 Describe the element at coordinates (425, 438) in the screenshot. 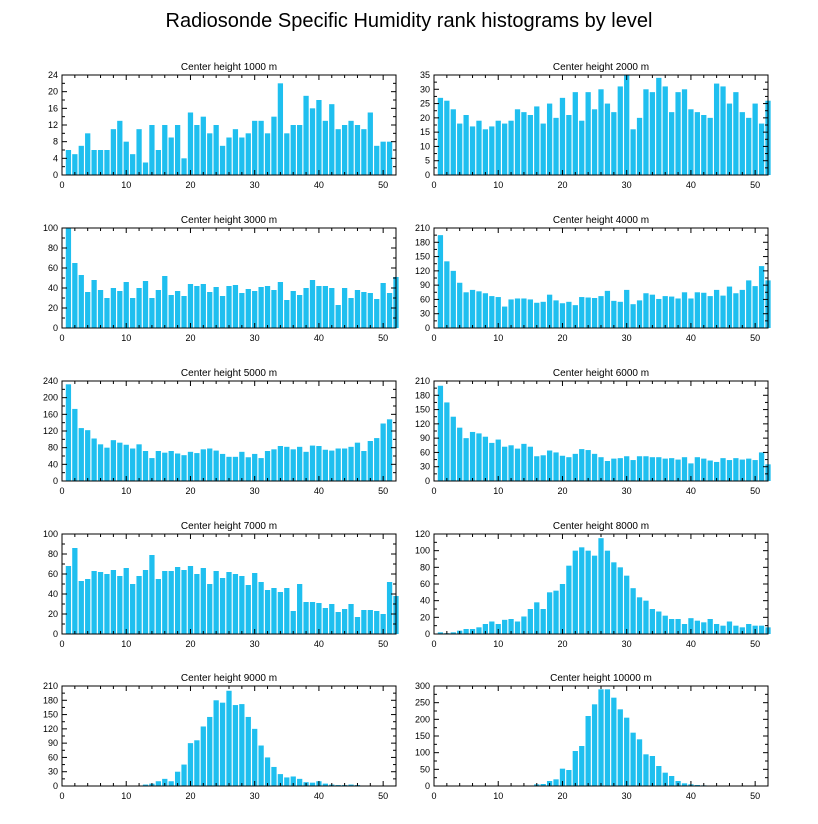

I see `y-tick-label: 90` at that location.